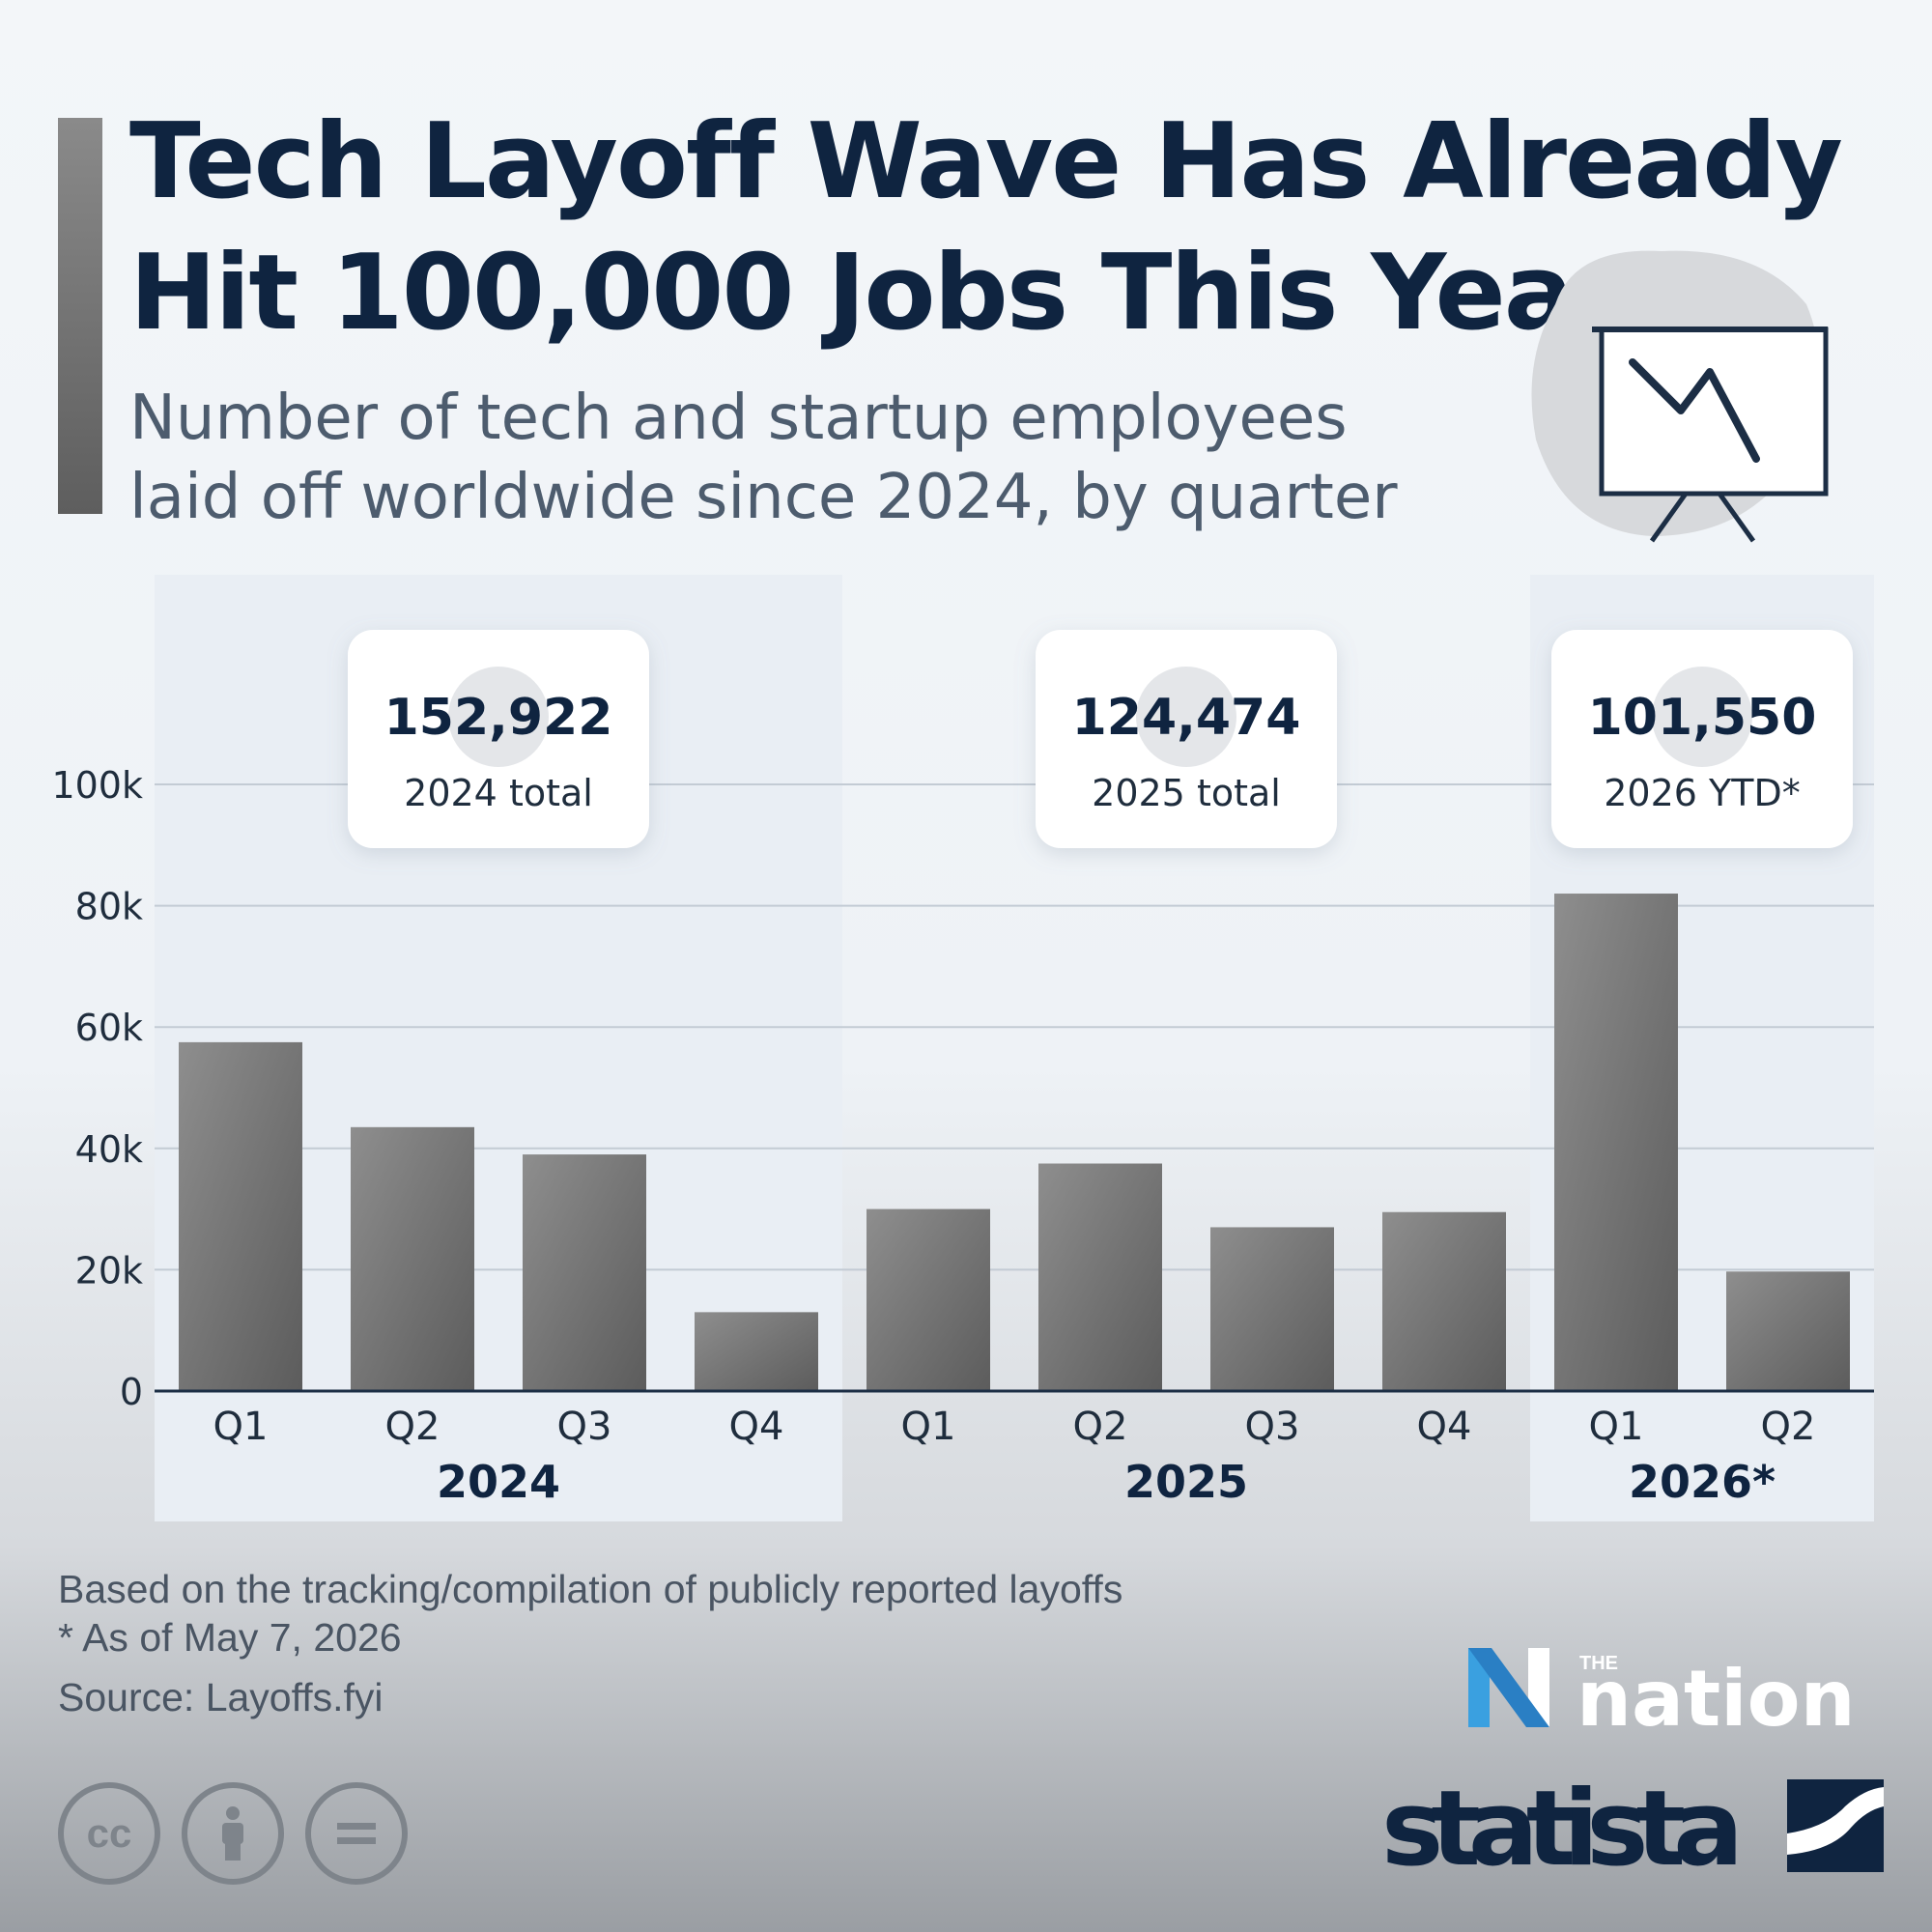  What do you see at coordinates (109, 1270) in the screenshot?
I see `y-tick-label: 20k` at bounding box center [109, 1270].